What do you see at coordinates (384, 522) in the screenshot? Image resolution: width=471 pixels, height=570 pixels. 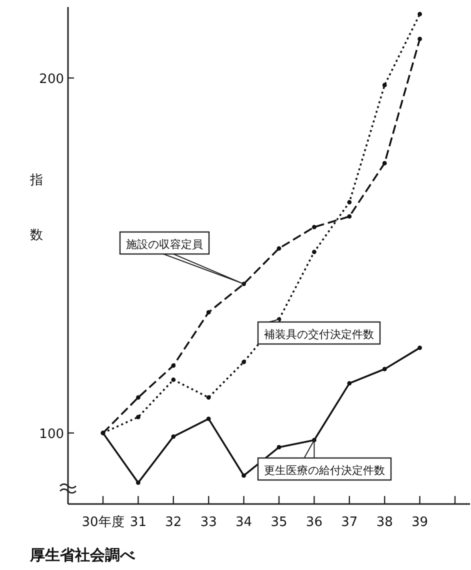 I see `x-tick-label: 38` at bounding box center [384, 522].